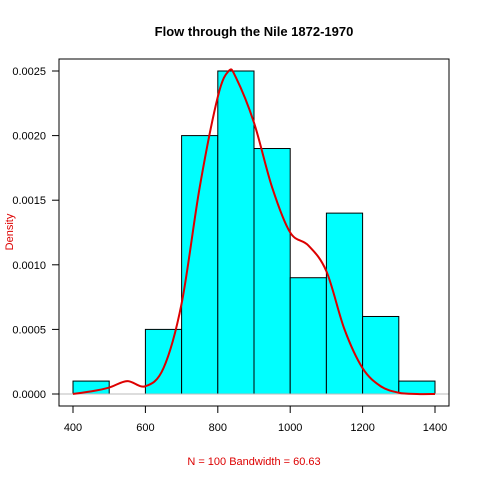  What do you see at coordinates (362, 428) in the screenshot?
I see `x-tick-label: 1200` at bounding box center [362, 428].